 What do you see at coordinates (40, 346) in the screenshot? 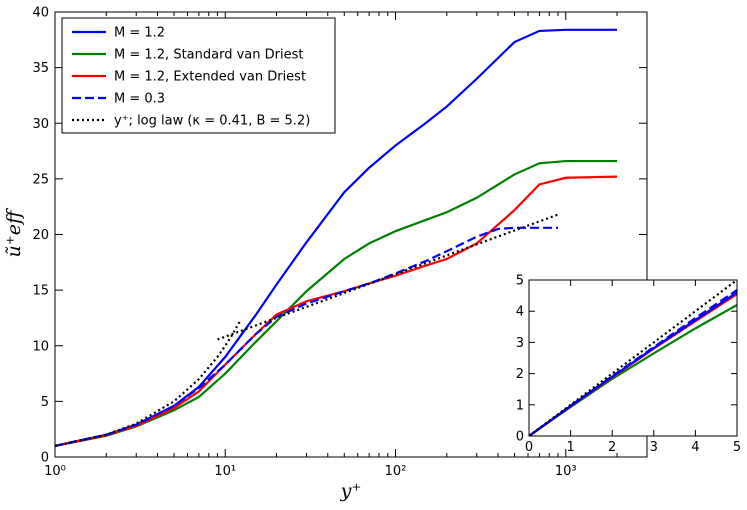
I see `y-tick-label-2: 10` at bounding box center [40, 346].